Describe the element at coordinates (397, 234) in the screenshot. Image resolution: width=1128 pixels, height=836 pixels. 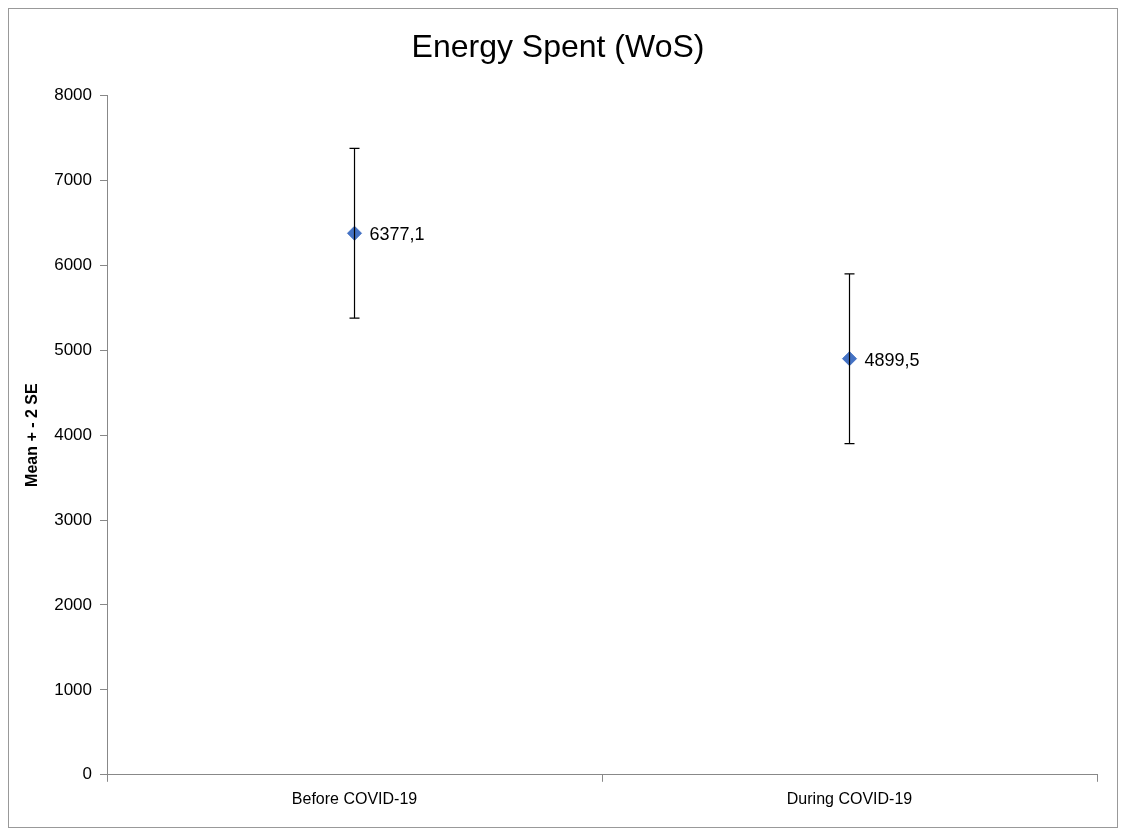
I see `data-label: 6377,1` at that location.